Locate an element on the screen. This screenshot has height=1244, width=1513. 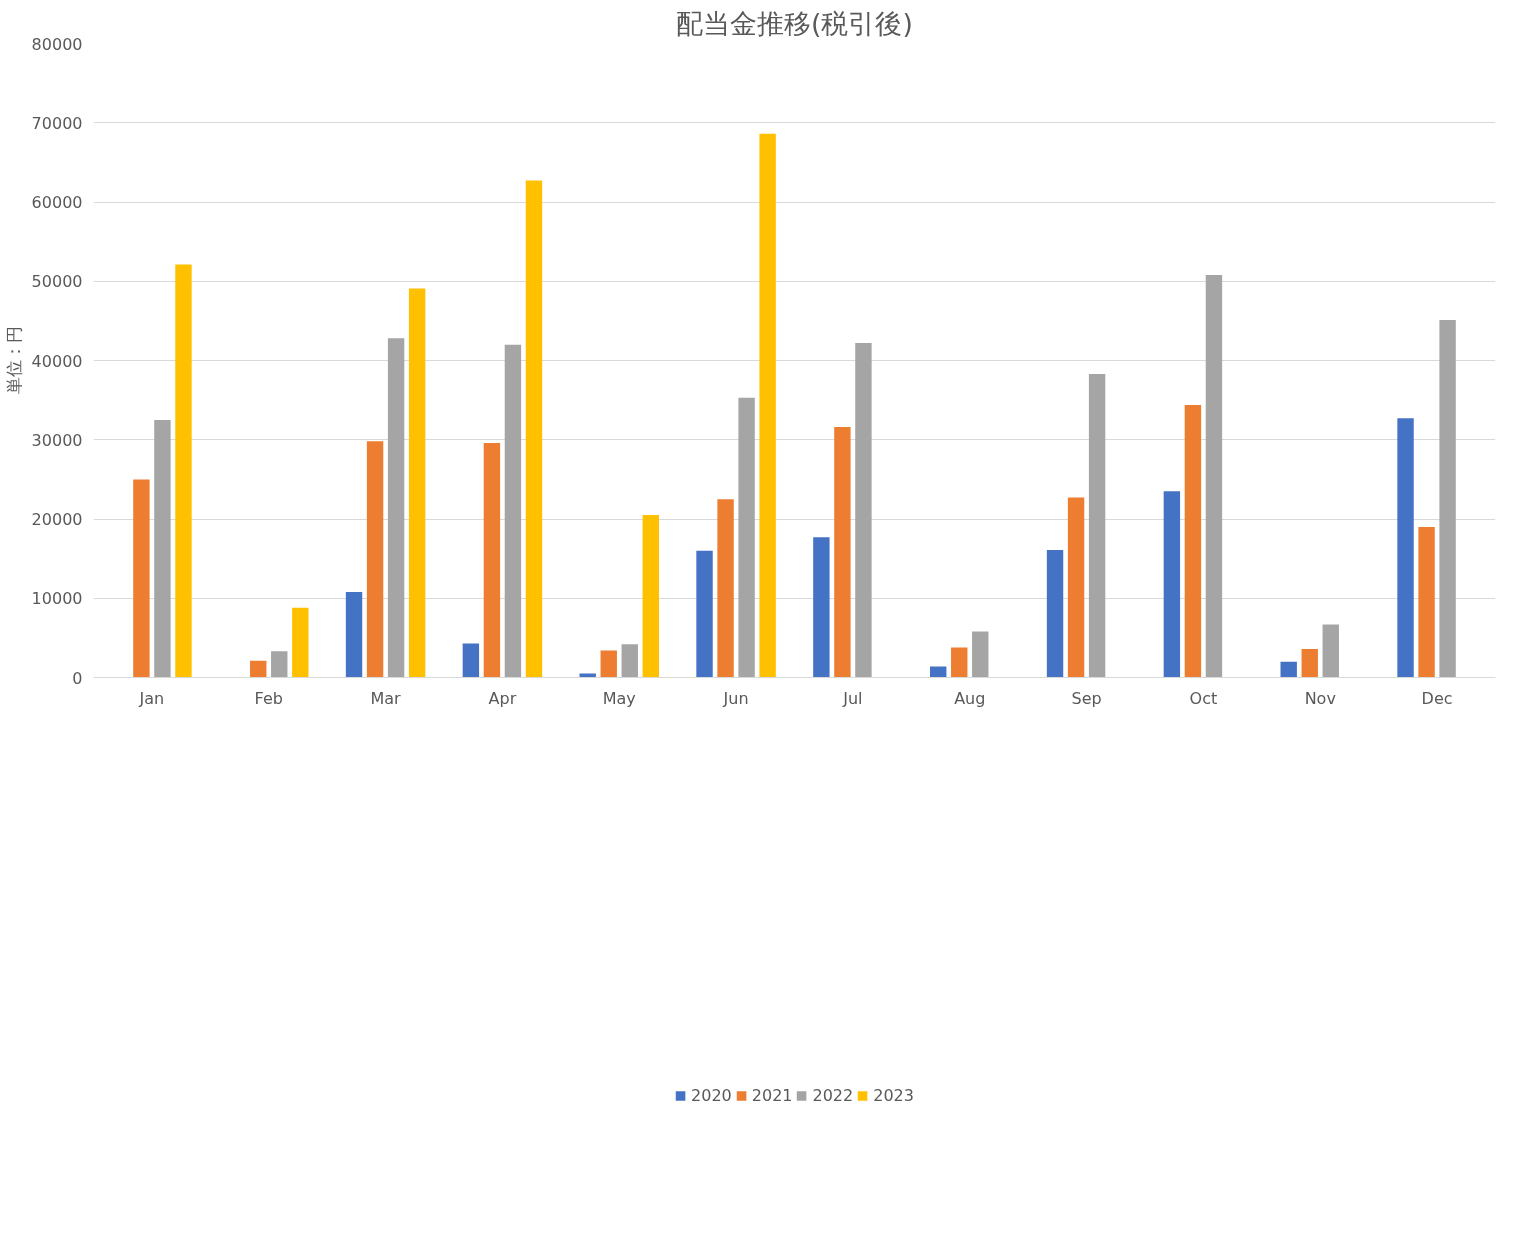
y-tick-label: 60000 is located at coordinates (57, 202).